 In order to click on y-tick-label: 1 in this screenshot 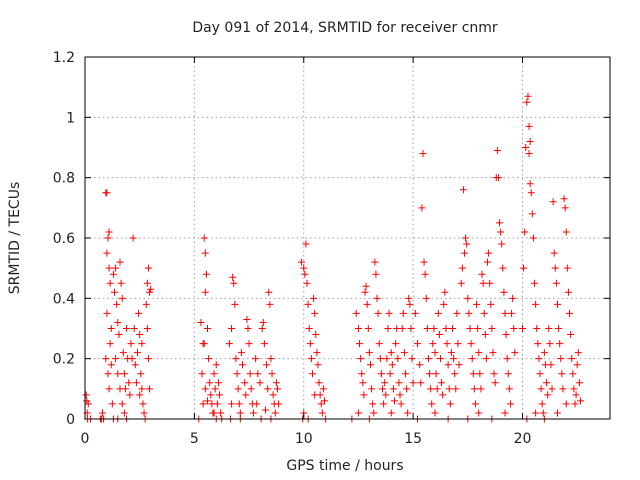, I will do `click(70, 118)`.